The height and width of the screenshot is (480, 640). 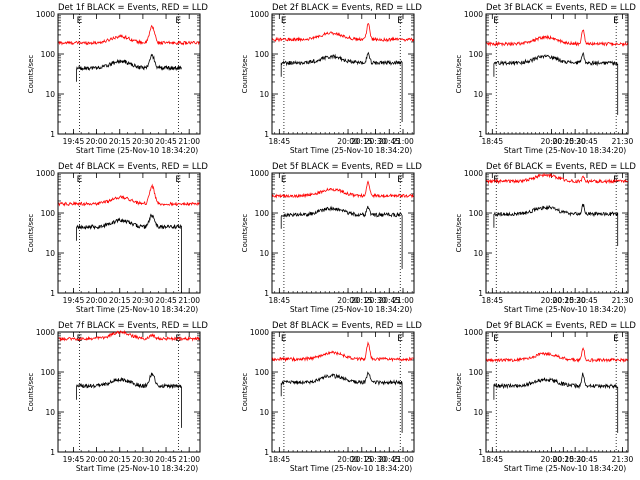 I want to click on panel-title: Det 4f BLACK = Events, RED = LLD, so click(x=133, y=167).